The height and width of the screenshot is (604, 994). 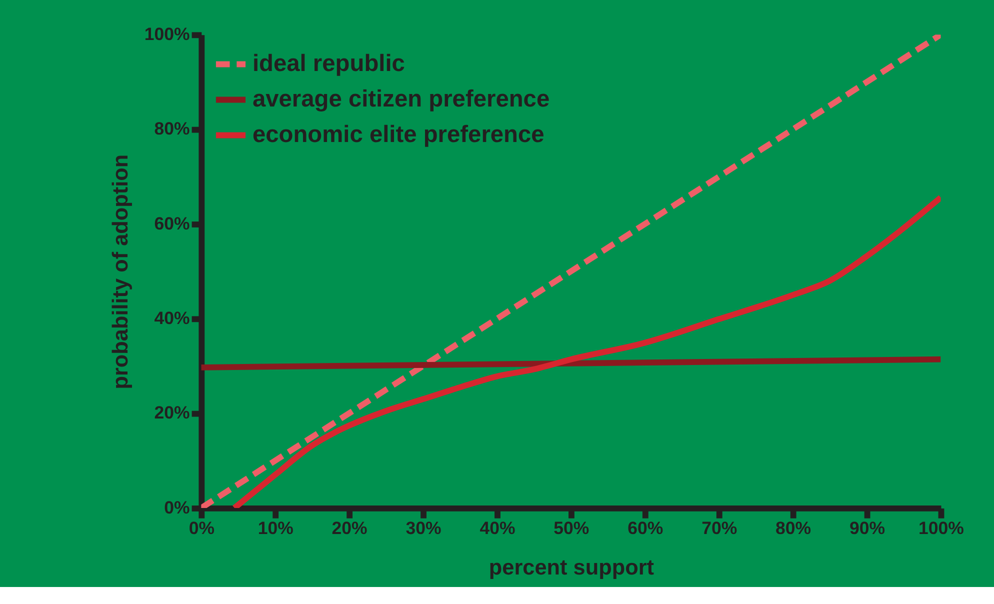 What do you see at coordinates (172, 318) in the screenshot?
I see `y-tick-label: 40%` at bounding box center [172, 318].